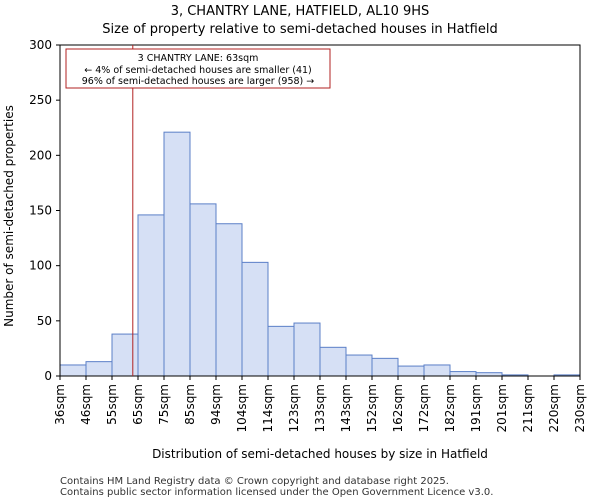  What do you see at coordinates (44, 321) in the screenshot?
I see `y-tick-label: 50` at bounding box center [44, 321].